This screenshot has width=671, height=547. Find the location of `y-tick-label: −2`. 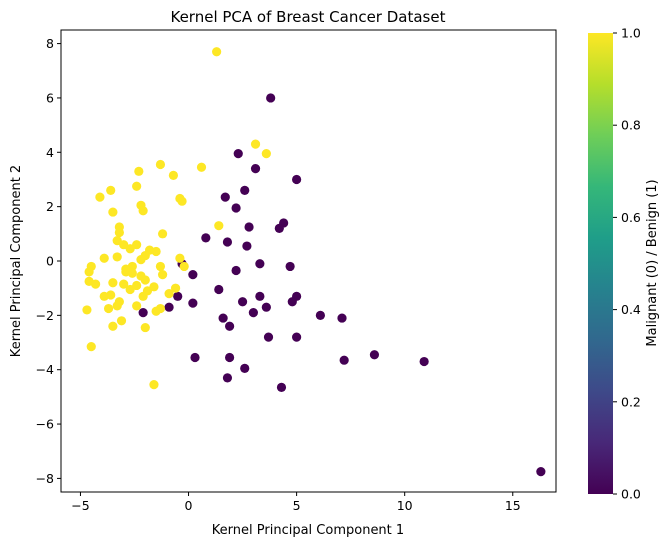

y-tick-label: −2 is located at coordinates (45, 315).